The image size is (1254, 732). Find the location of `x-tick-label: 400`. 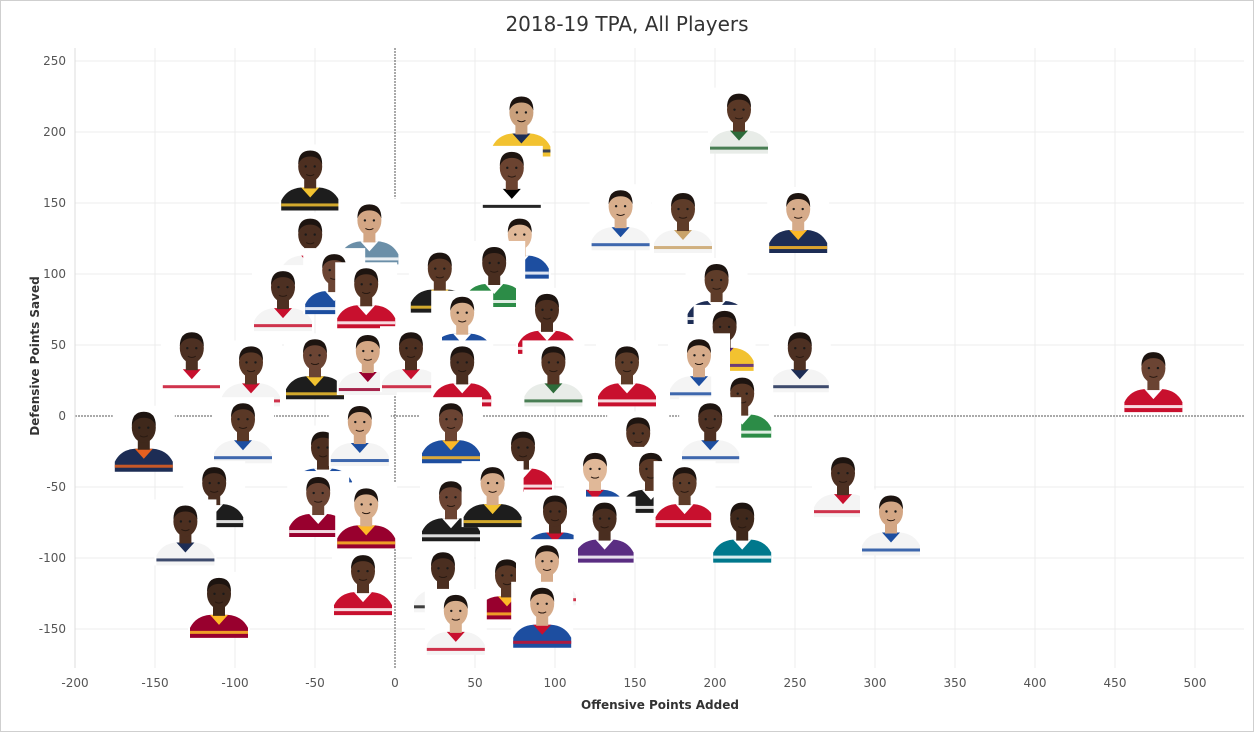

x-tick-label: 400 is located at coordinates (1035, 683).